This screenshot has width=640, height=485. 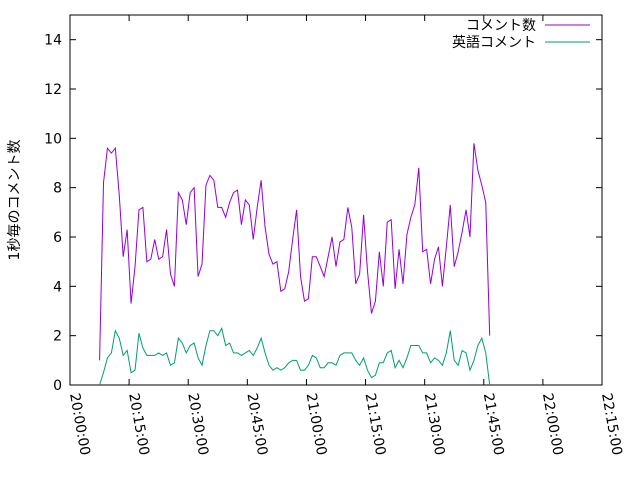 I want to click on y-tick-label: 14, so click(x=53, y=41).